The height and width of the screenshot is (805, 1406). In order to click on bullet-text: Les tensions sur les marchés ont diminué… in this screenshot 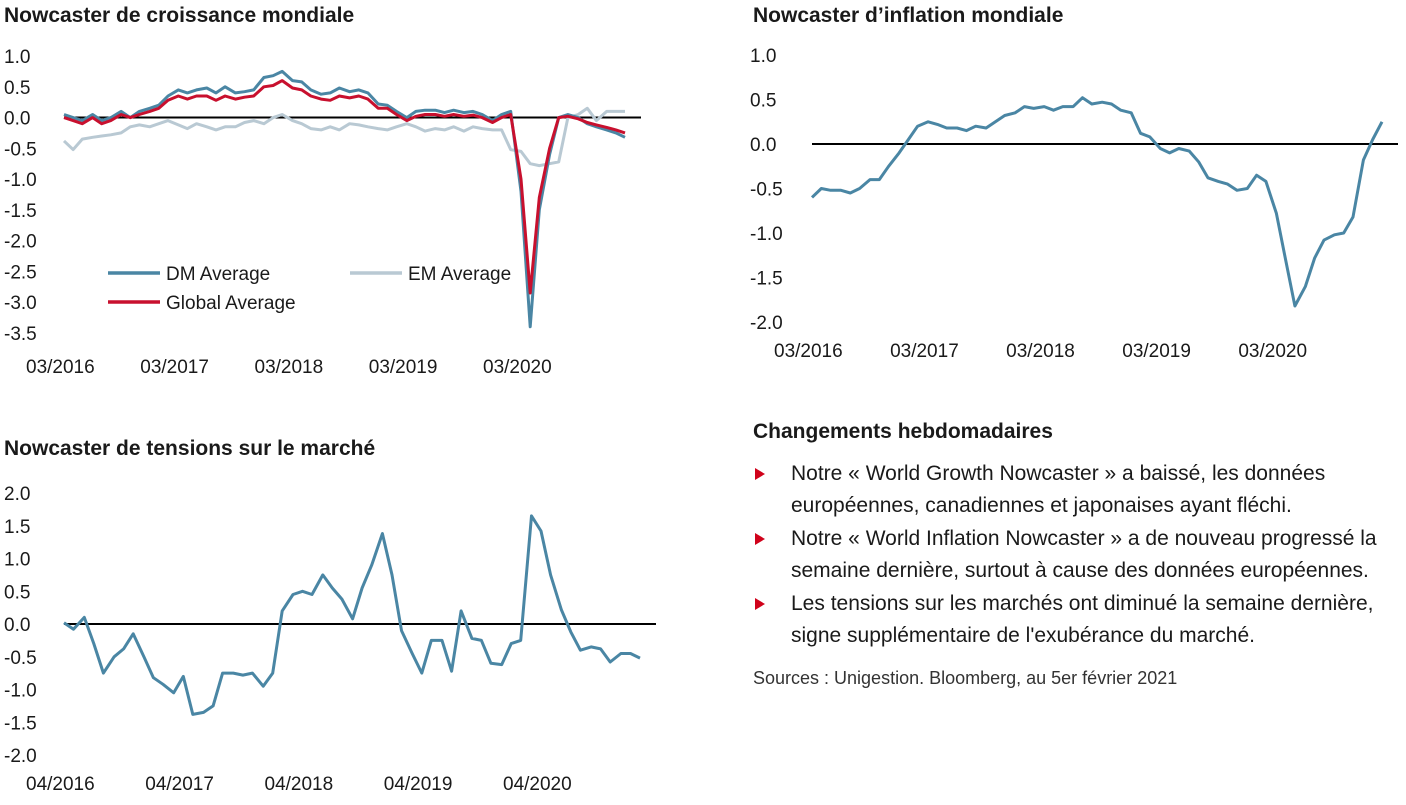, I will do `click(1082, 619)`.